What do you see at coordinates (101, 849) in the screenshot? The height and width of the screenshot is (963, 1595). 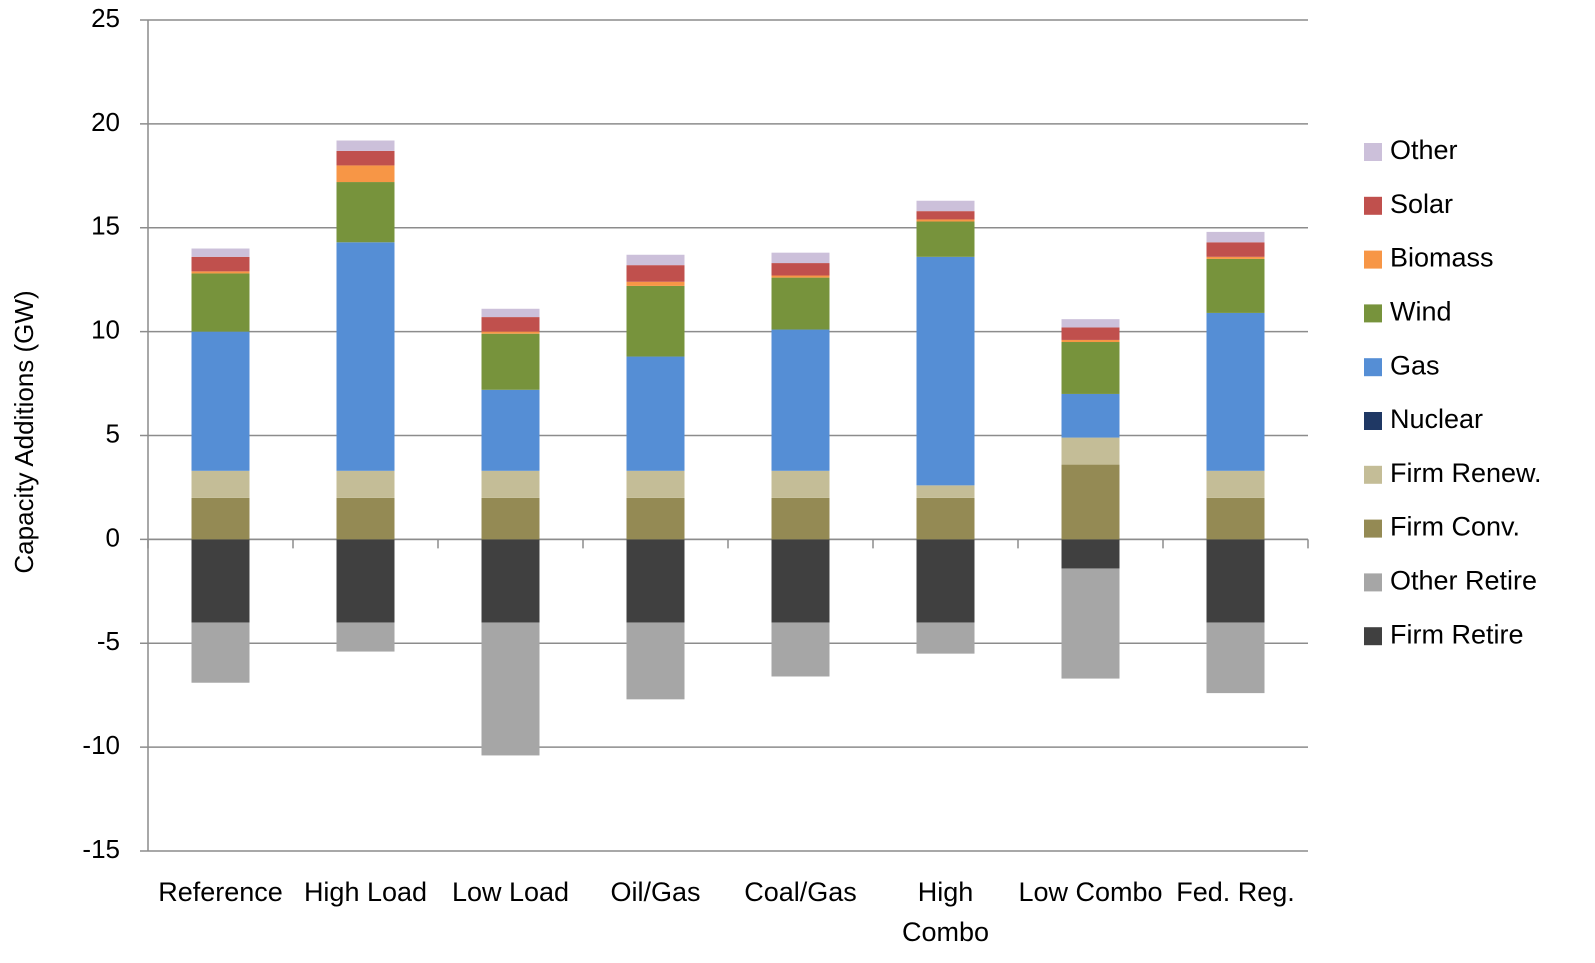 I see `y-tick-label: -15` at bounding box center [101, 849].